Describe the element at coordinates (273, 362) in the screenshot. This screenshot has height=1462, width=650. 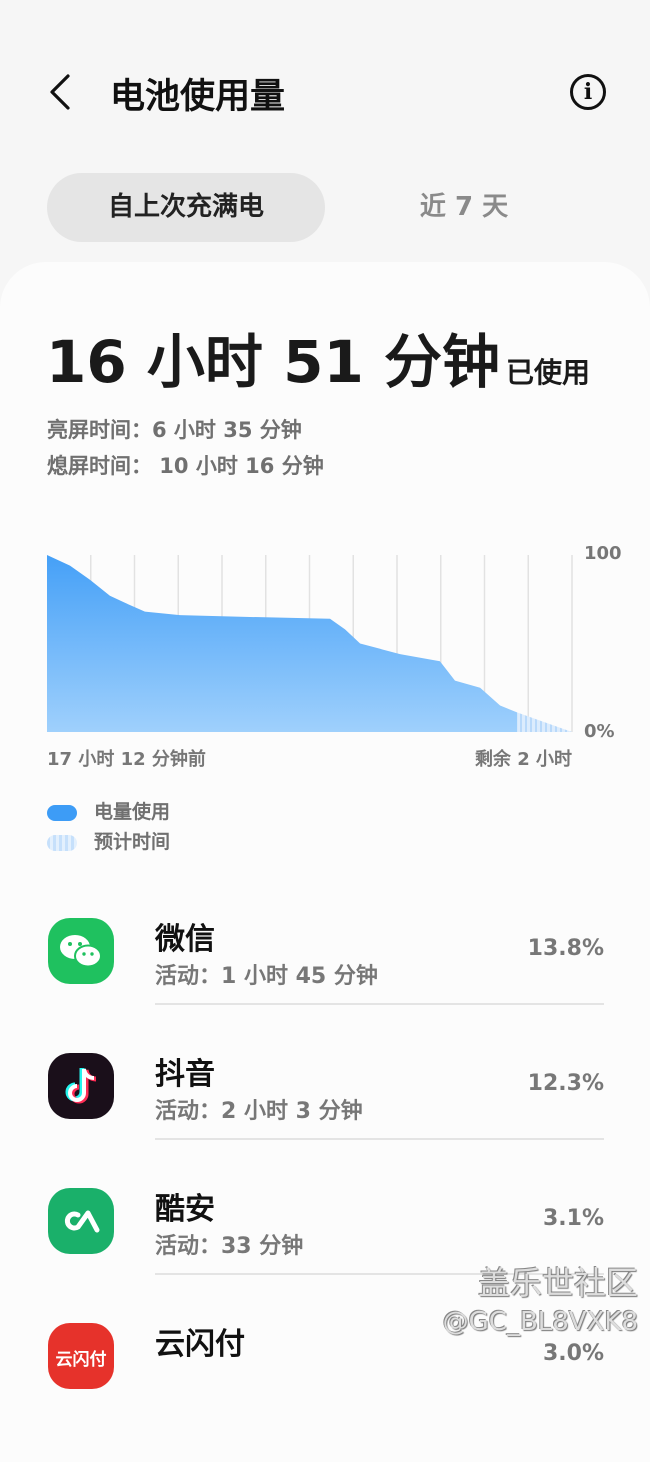
I see `total-usage-value: 16 小时 51 分钟` at that location.